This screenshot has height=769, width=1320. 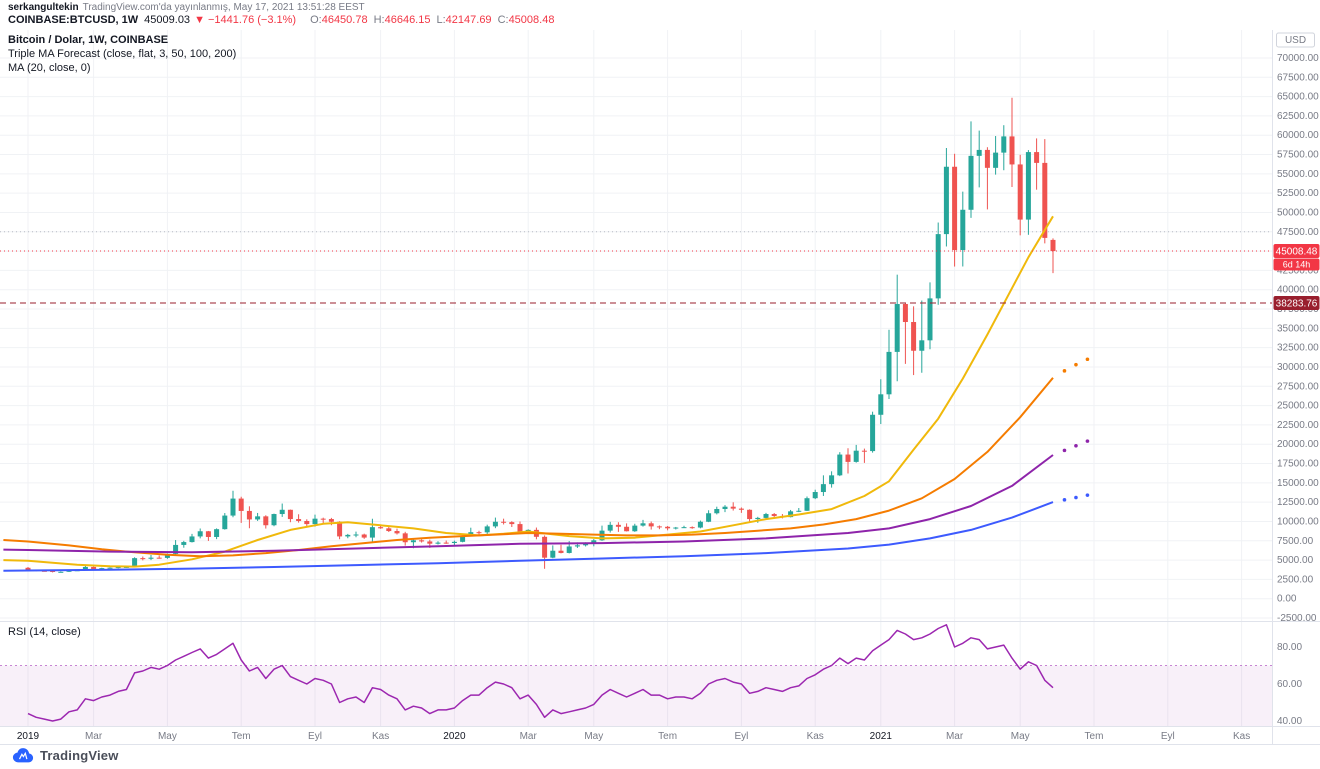 I want to click on svg-text: 32500.00, so click(x=1298, y=348).